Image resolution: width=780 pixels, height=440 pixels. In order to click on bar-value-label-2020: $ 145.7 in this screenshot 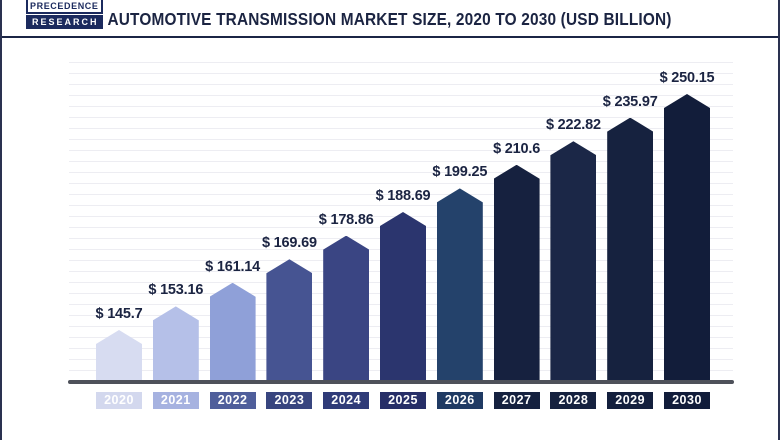, I will do `click(119, 314)`.